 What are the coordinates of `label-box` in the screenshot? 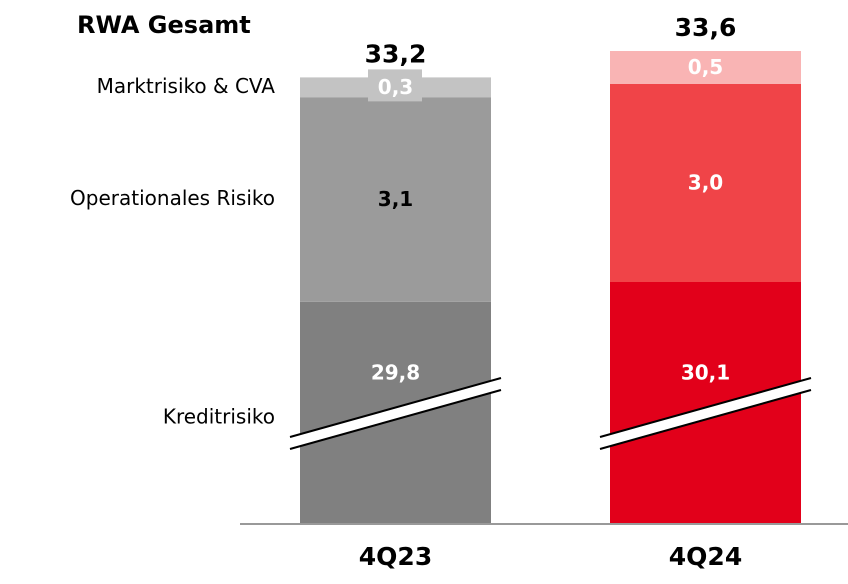 It's located at (395, 85).